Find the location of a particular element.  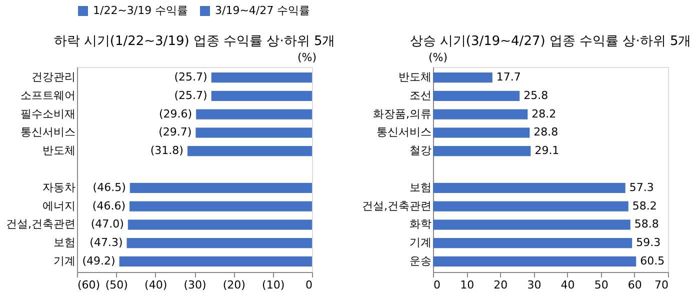

chart-title: 상승 시기(3/19~4/27) 업종 수익률 상·하위 5개 is located at coordinates (551, 41).